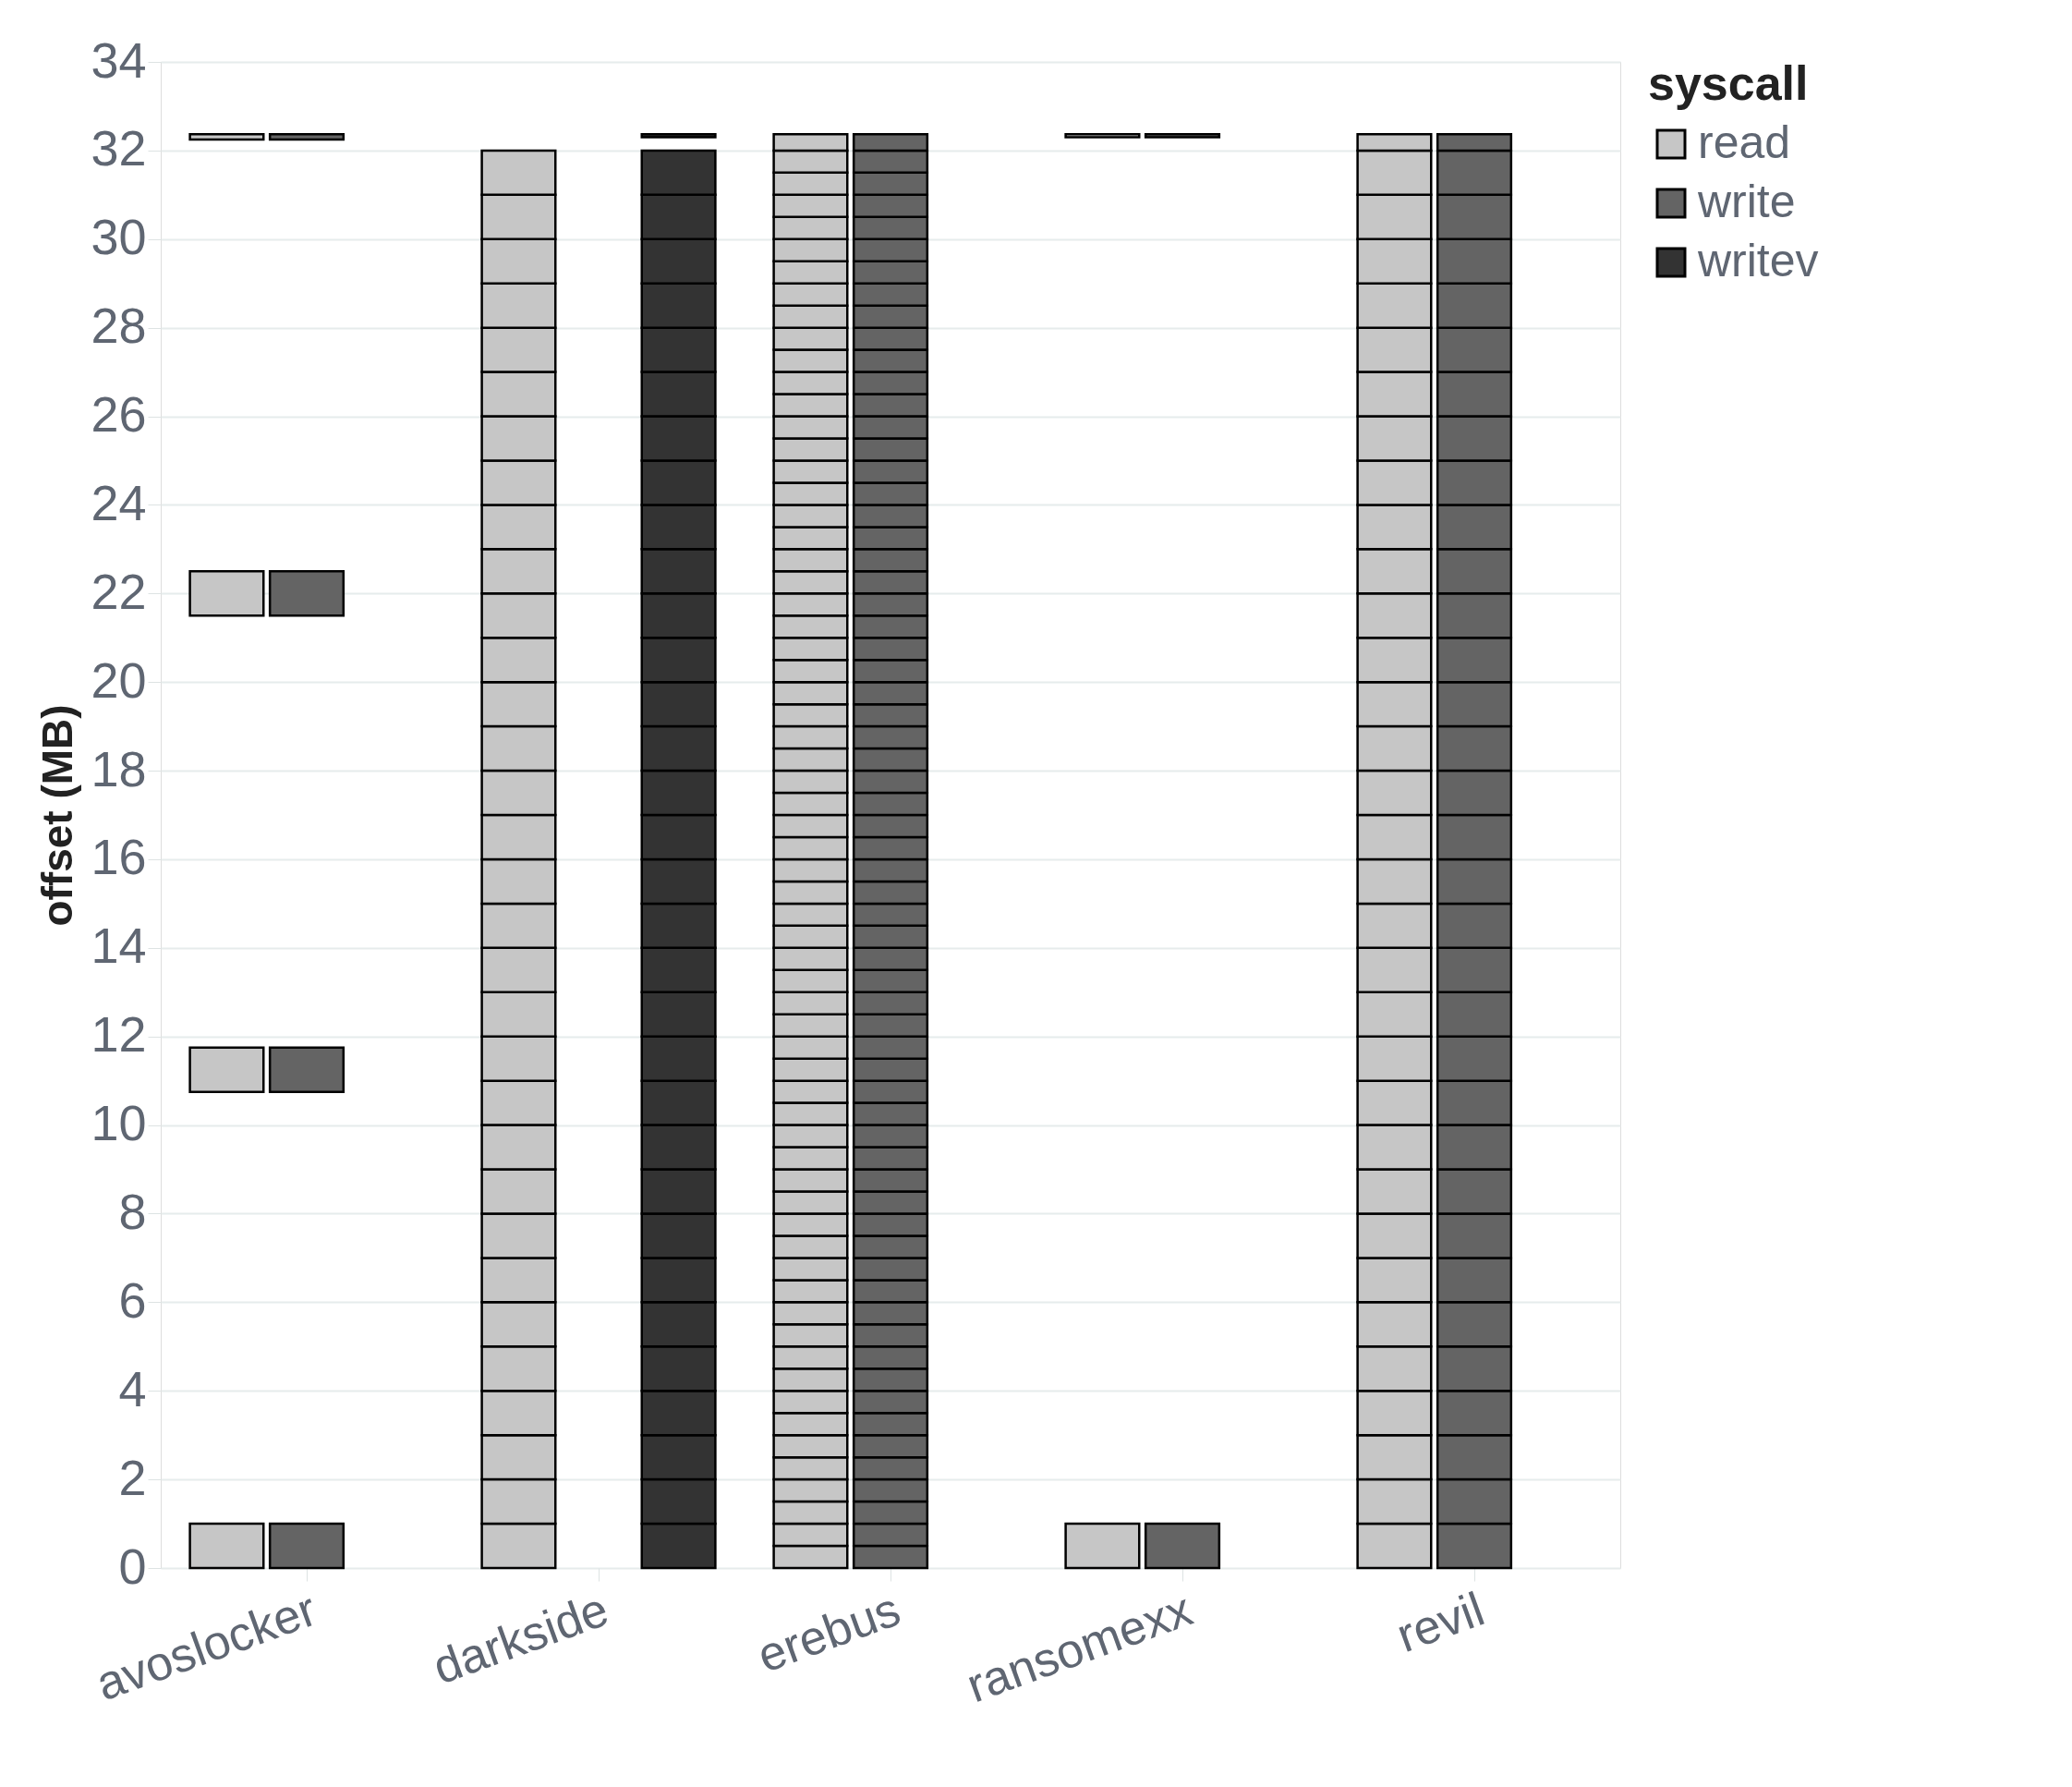 The height and width of the screenshot is (1787, 2072). What do you see at coordinates (119, 679) in the screenshot?
I see `y-tick-label: 20` at bounding box center [119, 679].